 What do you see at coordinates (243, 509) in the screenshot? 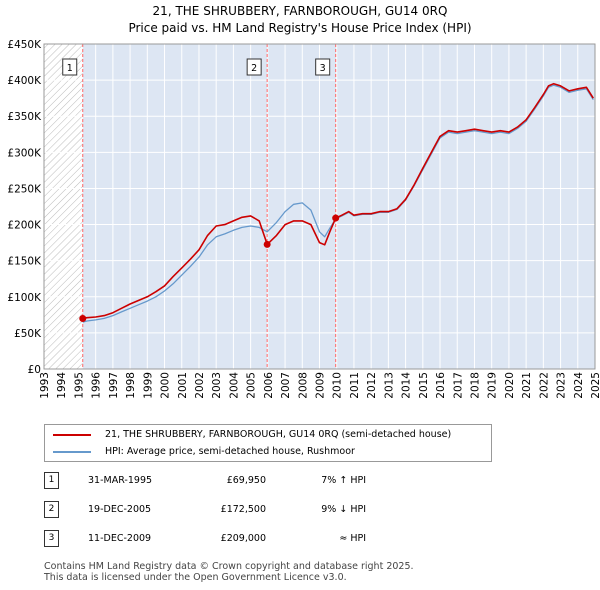
I see `sale-price: £172,500` at bounding box center [243, 509].